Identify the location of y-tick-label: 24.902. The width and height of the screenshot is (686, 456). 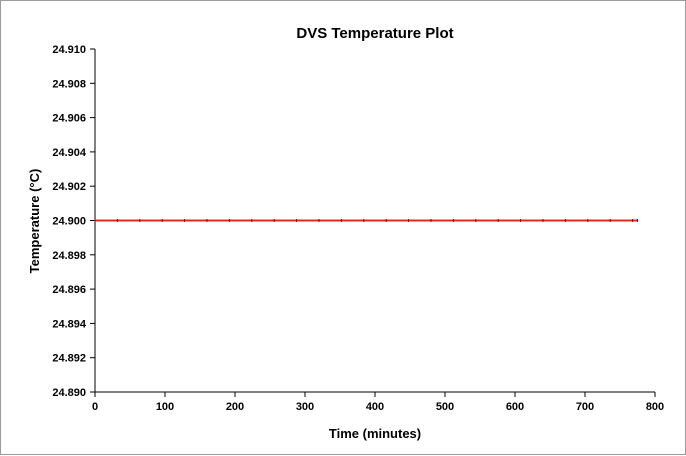
(69, 187).